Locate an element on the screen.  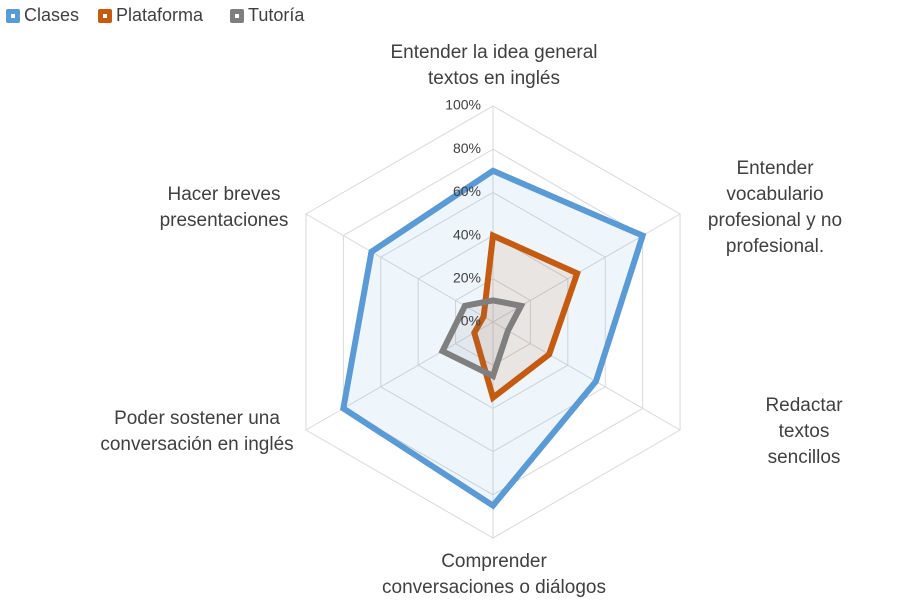
series-area is located at coordinates (482, 339).